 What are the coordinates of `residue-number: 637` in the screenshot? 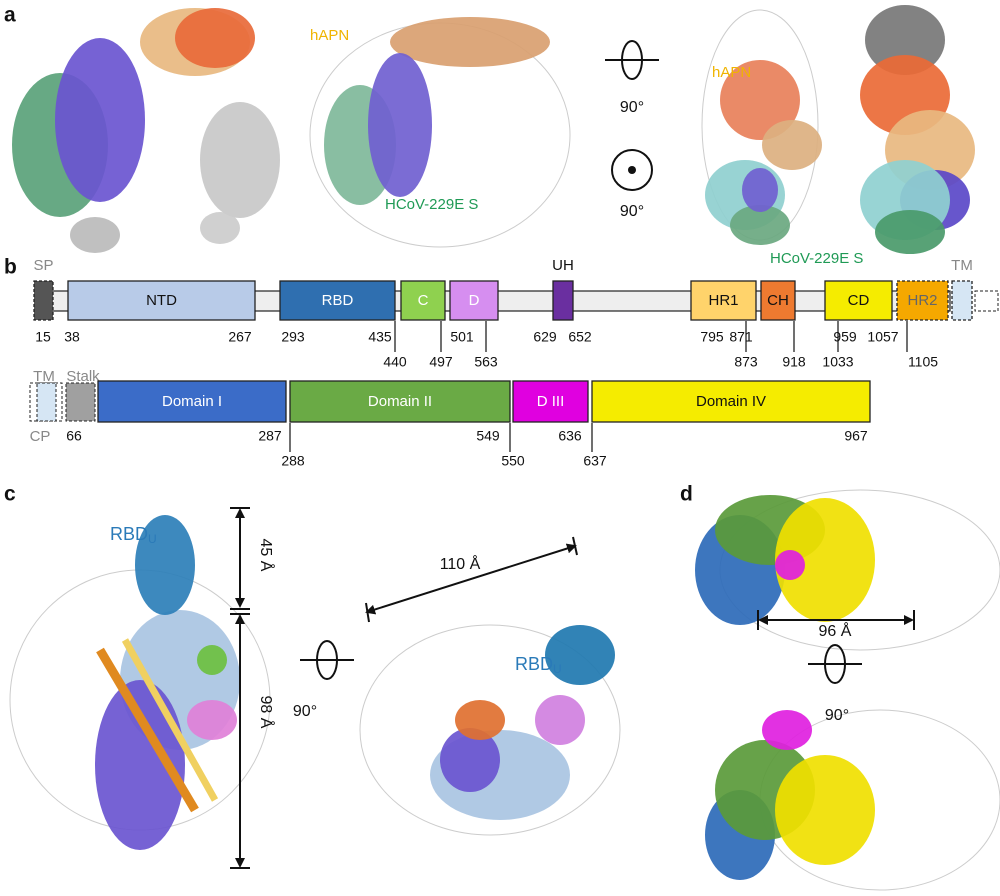 It's located at (595, 461).